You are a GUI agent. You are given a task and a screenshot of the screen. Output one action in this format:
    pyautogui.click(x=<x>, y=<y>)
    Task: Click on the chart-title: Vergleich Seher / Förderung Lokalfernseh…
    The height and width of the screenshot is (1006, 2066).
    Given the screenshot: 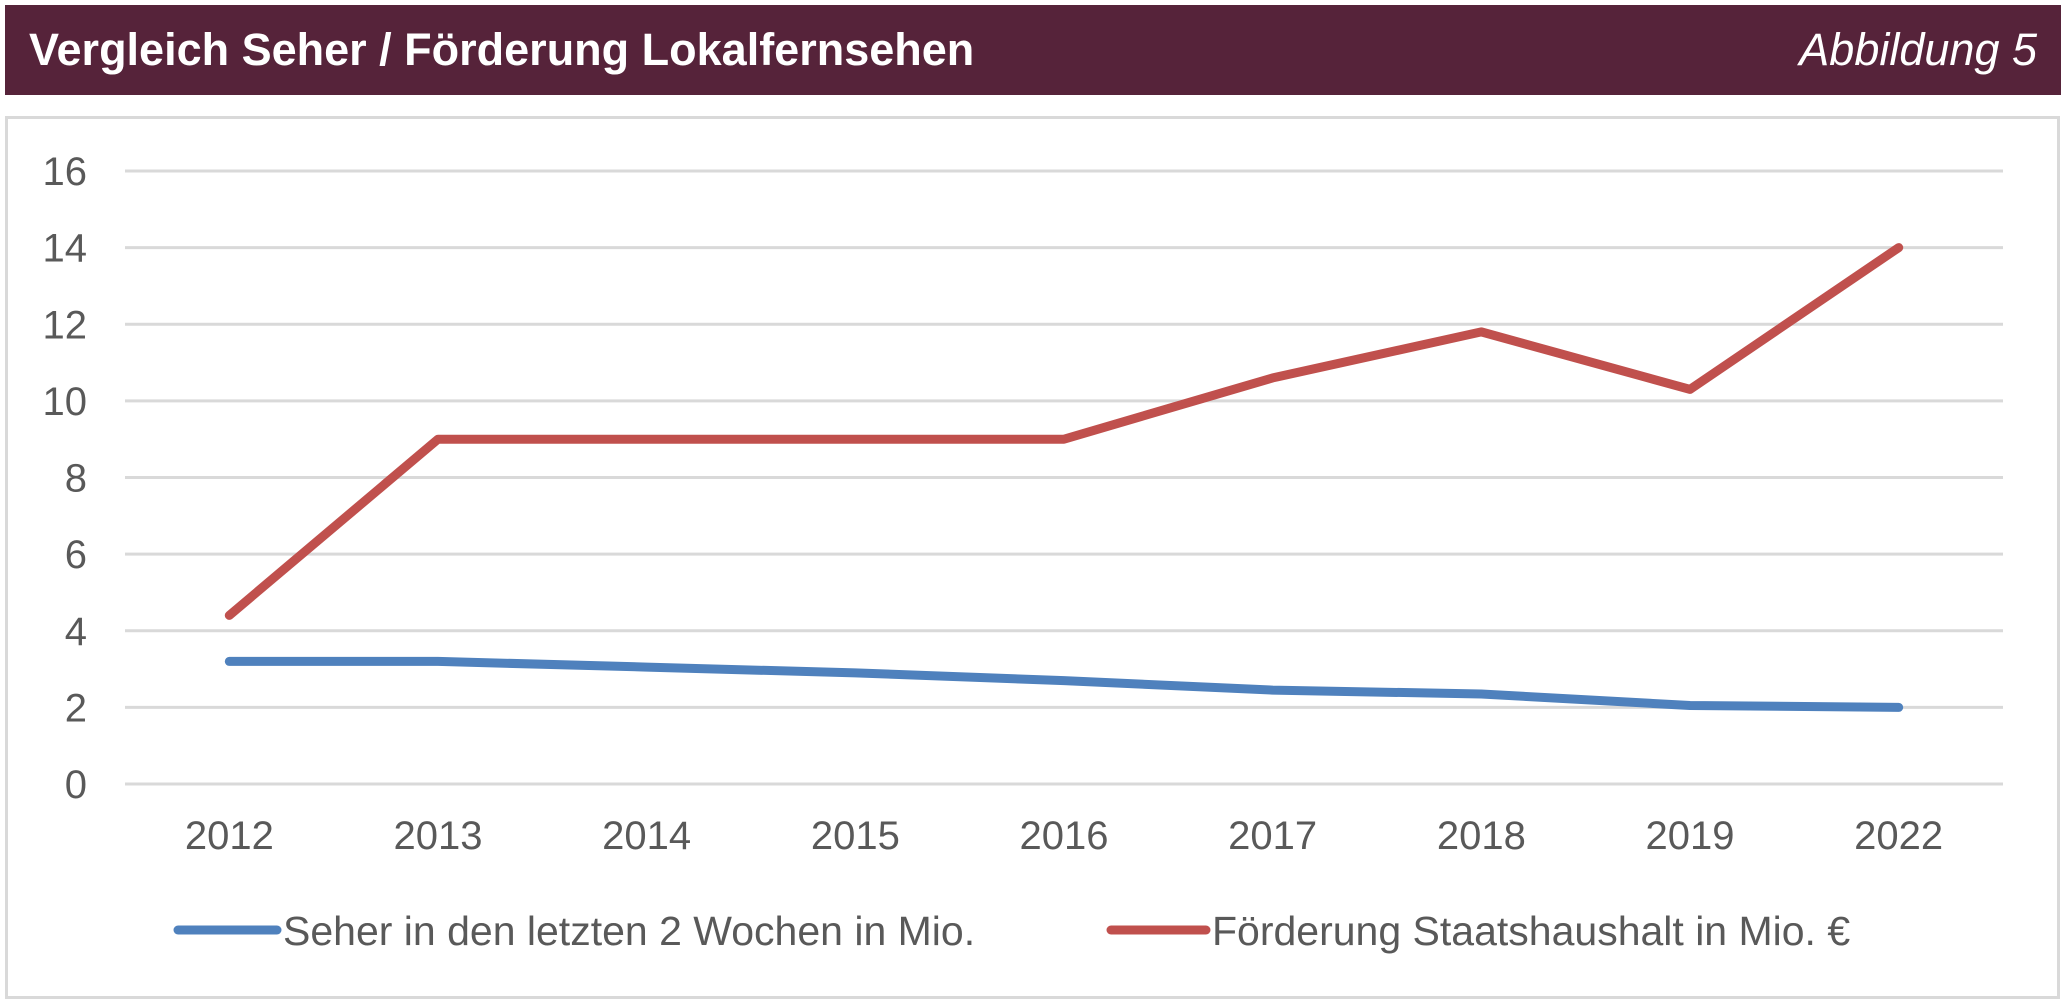 What is the action you would take?
    pyautogui.click(x=502, y=49)
    